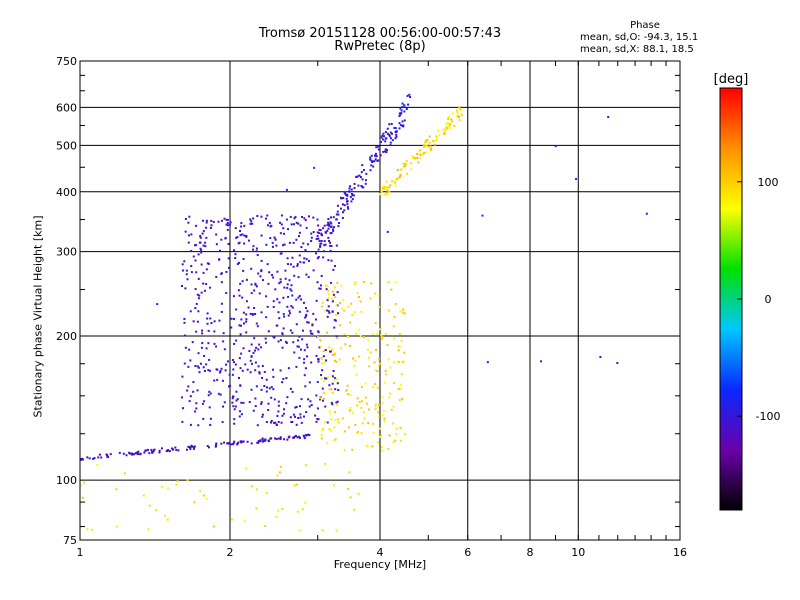 Image resolution: width=800 pixels, height=600 pixels. I want to click on y-tick-label: 100, so click(66, 480).